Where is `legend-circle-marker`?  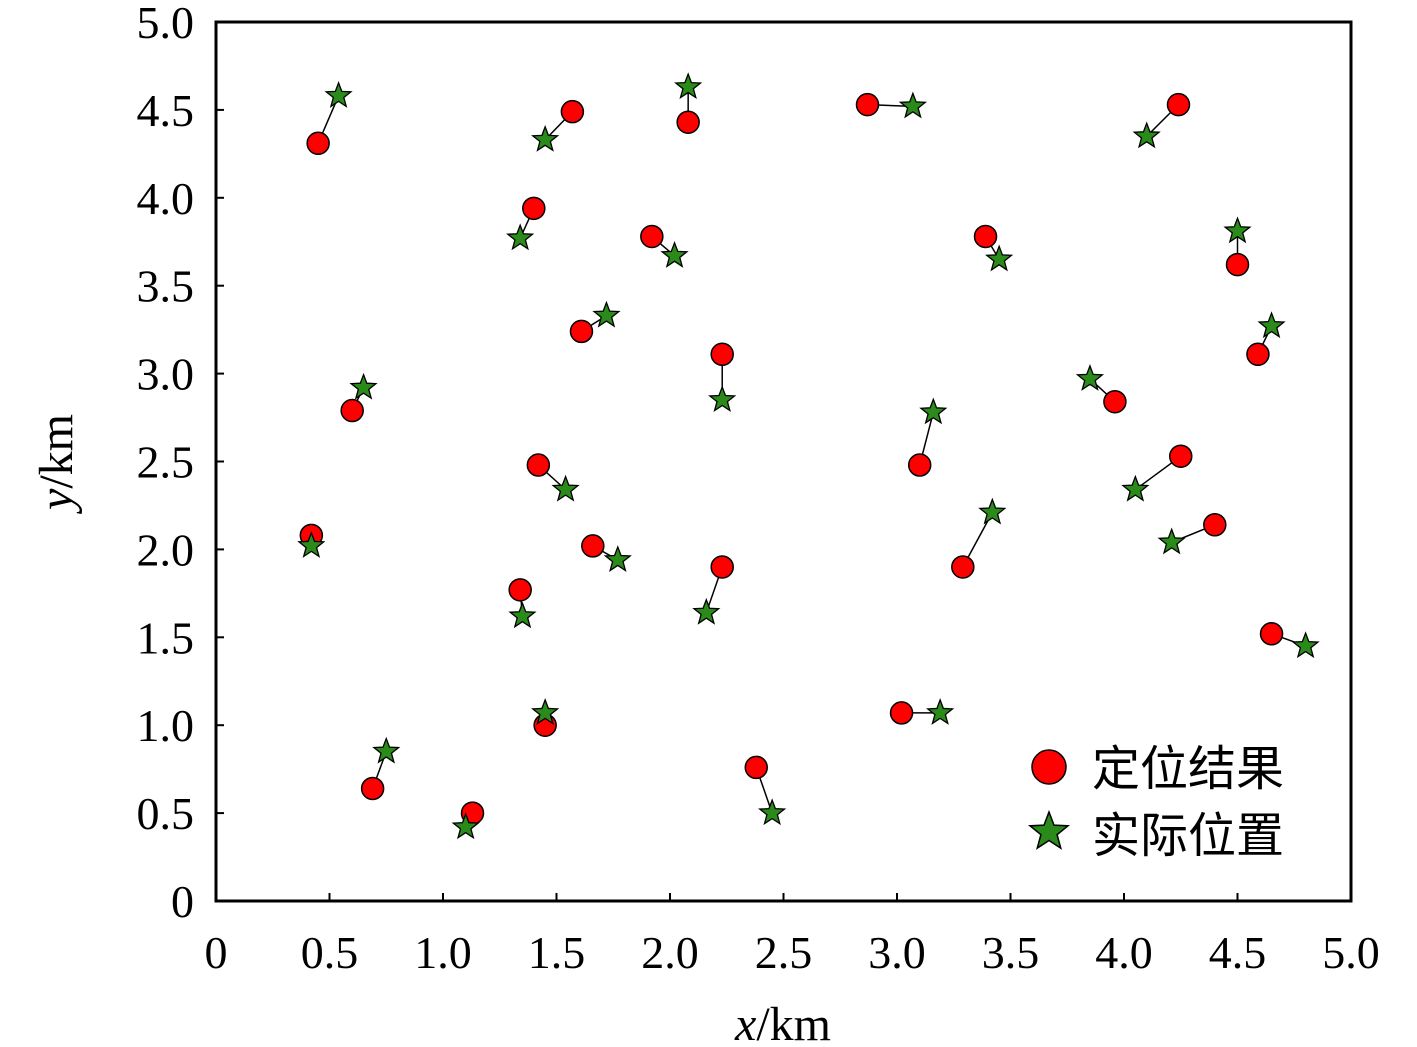 legend-circle-marker is located at coordinates (1049, 767).